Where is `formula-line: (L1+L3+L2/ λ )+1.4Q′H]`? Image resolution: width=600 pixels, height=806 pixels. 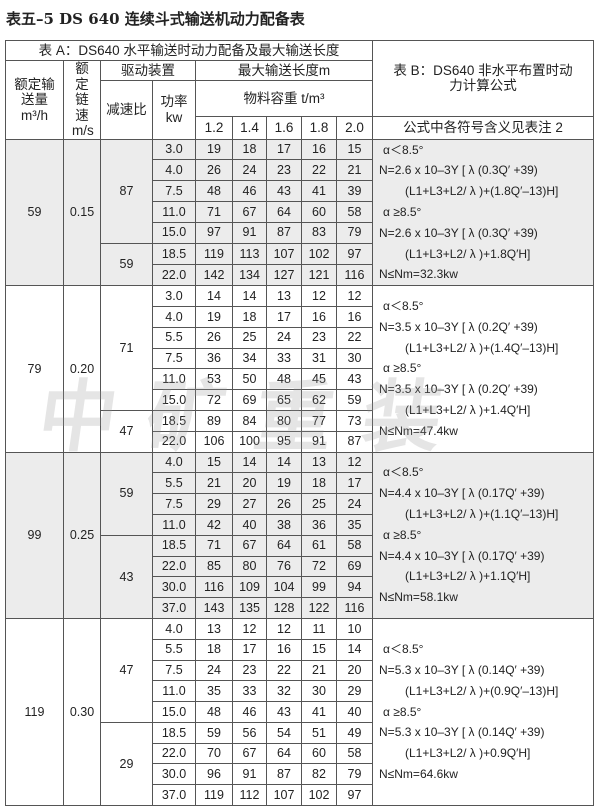 formula-line: (L1+L3+L2/ λ )+1.4Q′H] is located at coordinates (468, 410).